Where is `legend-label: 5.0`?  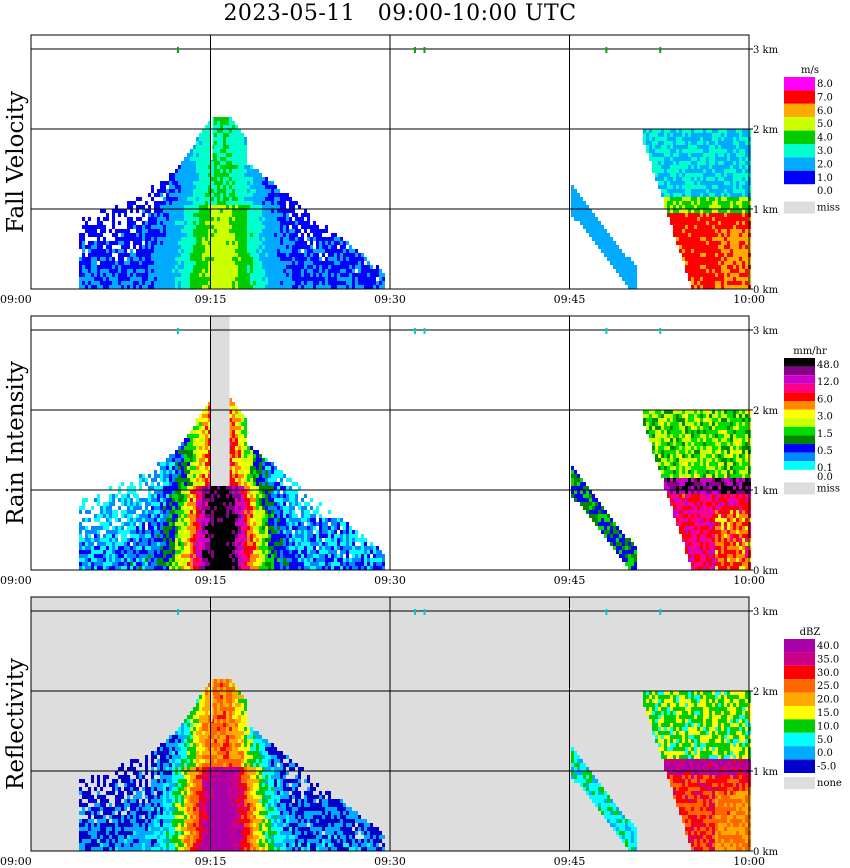
legend-label: 5.0 is located at coordinates (825, 124).